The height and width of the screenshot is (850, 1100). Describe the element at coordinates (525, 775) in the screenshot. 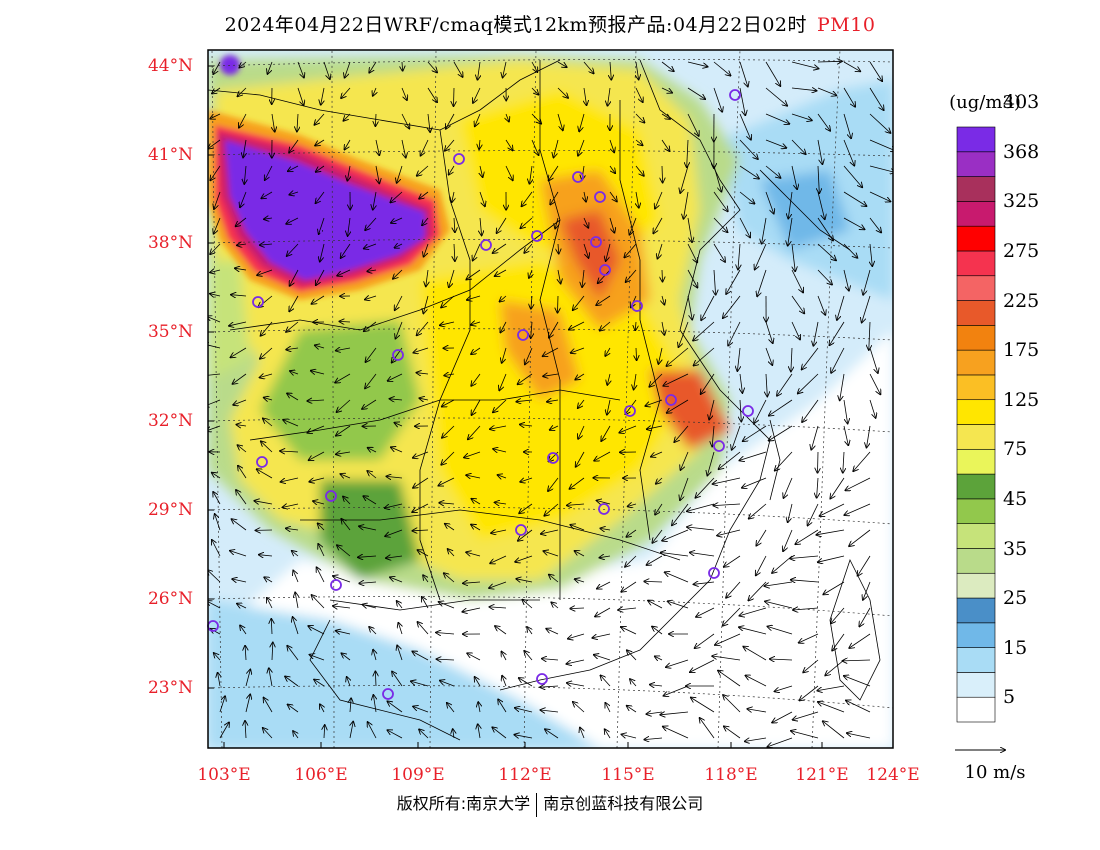

I see `lon-label-112: 112°E` at that location.